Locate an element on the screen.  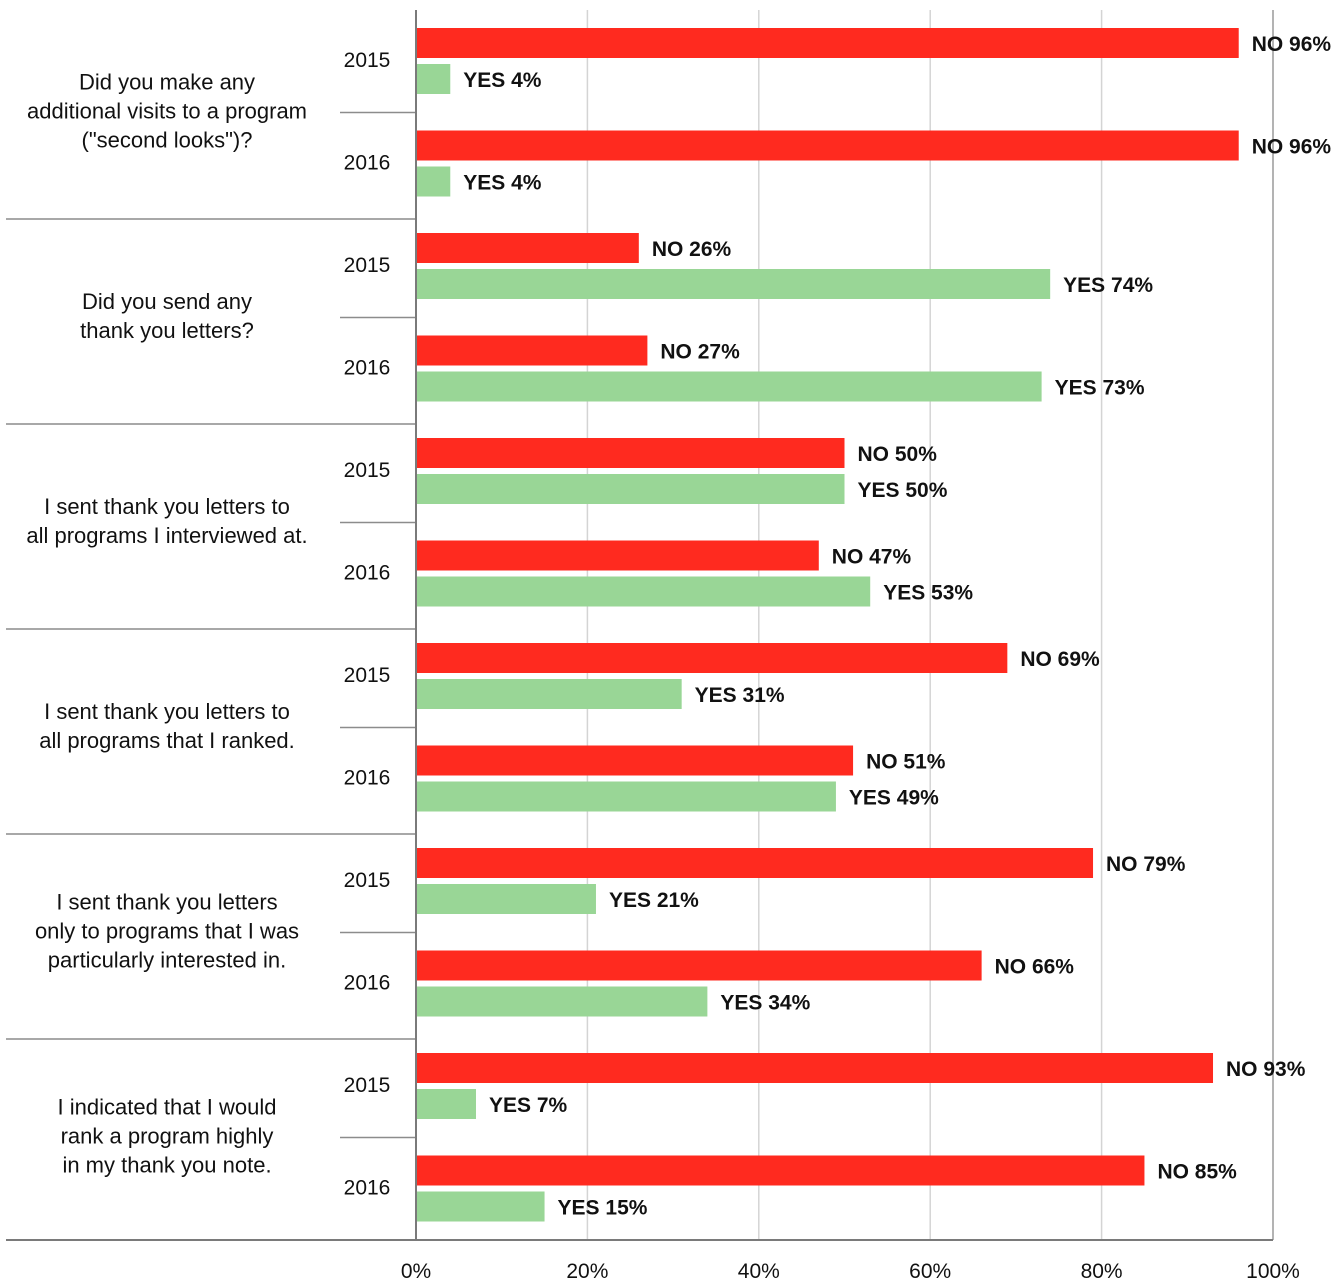
data-label-no: NO 27% is located at coordinates (700, 352).